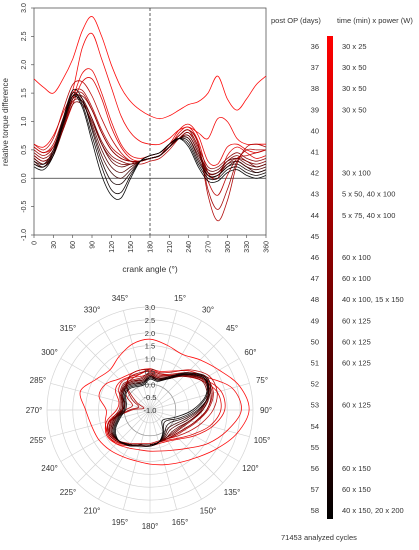 The width and height of the screenshot is (419, 550). I want to click on polar-angle-label: 30°, so click(208, 310).